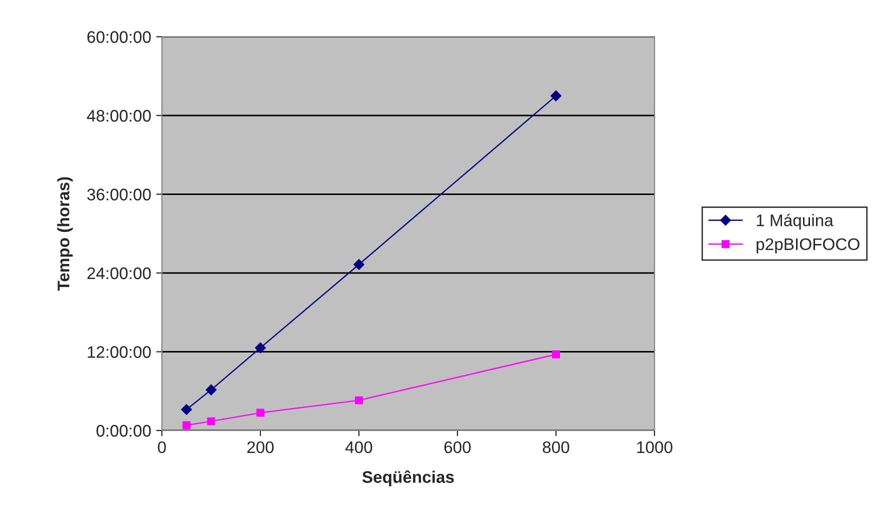 The image size is (875, 525). Describe the element at coordinates (795, 222) in the screenshot. I see `legend-label: 1 Máquina` at that location.